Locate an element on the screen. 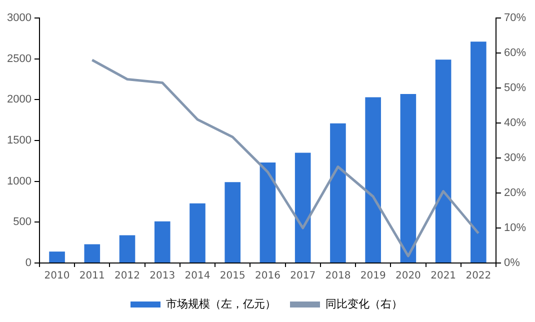 The image size is (535, 322). y2-tick-label: 20% is located at coordinates (515, 193).